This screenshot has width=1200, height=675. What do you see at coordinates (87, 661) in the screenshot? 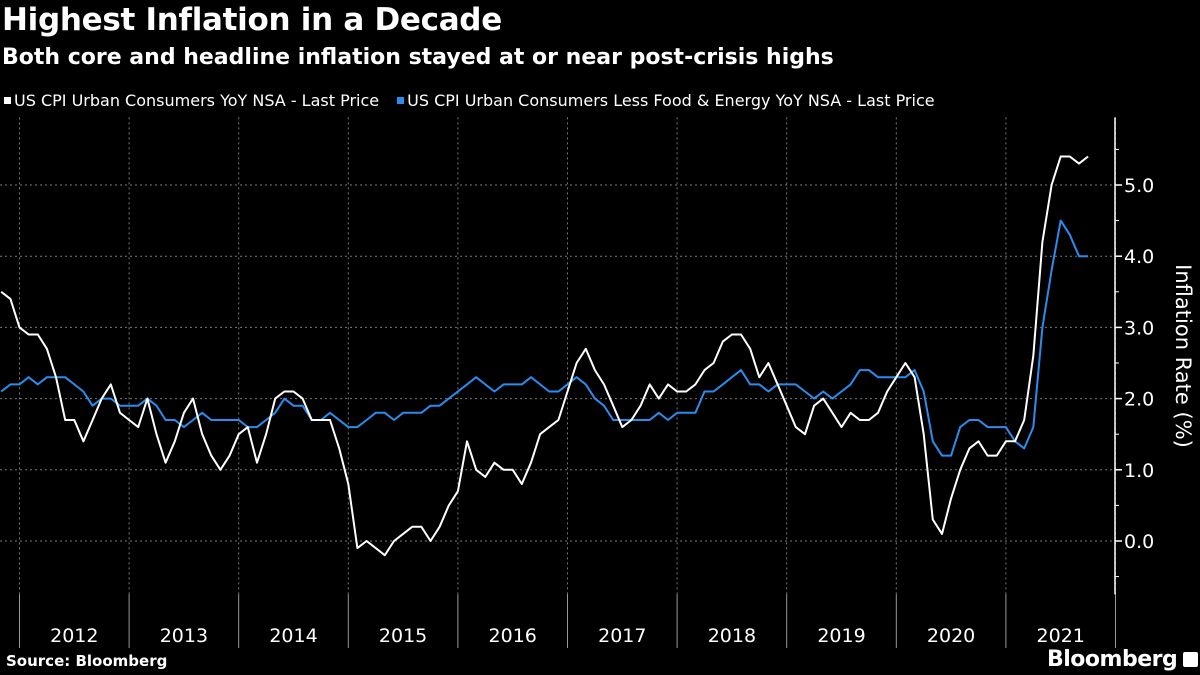
I see `source-note: Source: Bloomberg` at bounding box center [87, 661].